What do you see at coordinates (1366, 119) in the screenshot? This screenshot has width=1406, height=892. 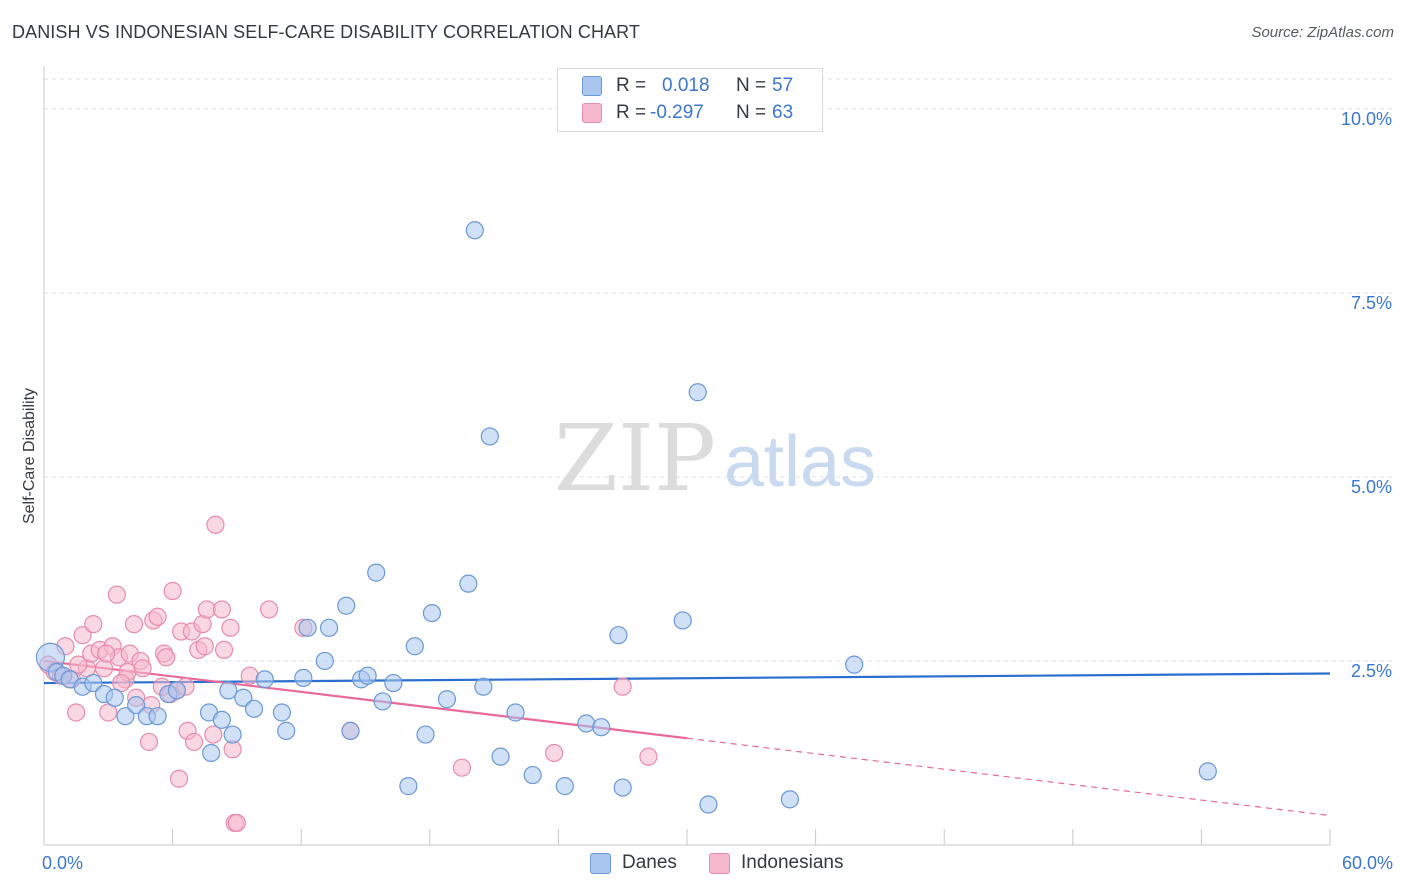 I see `y-tick-label: 10.0%` at bounding box center [1366, 119].